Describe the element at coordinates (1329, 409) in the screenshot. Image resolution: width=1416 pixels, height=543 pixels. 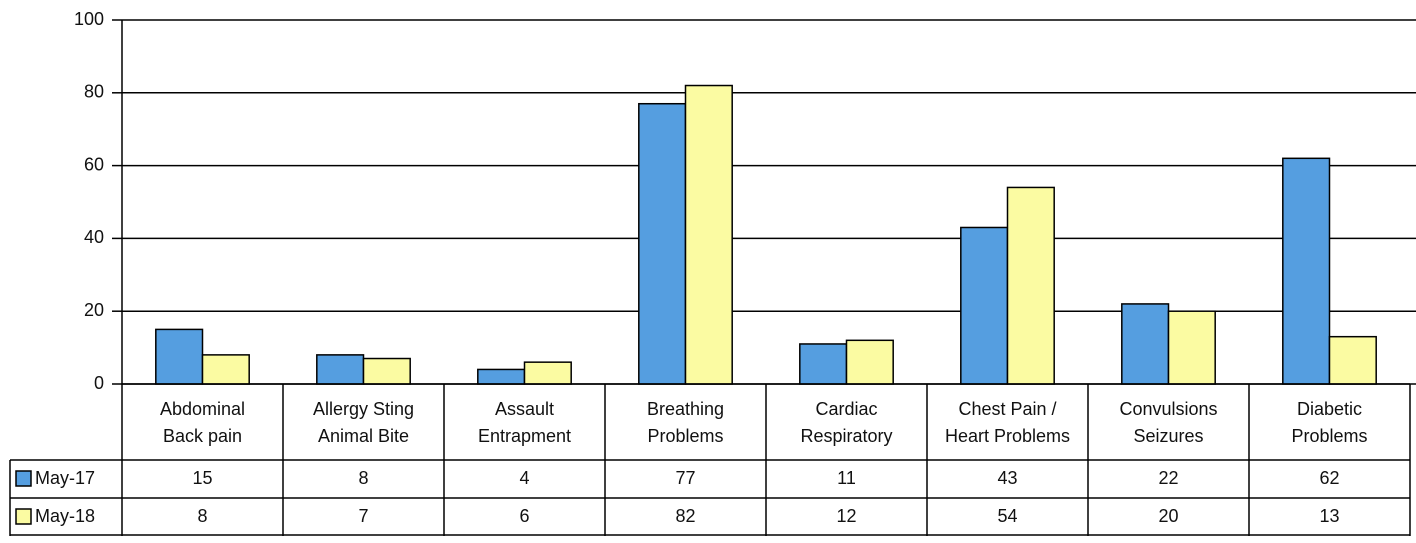
I see `x-tick-label: Diabetic` at that location.